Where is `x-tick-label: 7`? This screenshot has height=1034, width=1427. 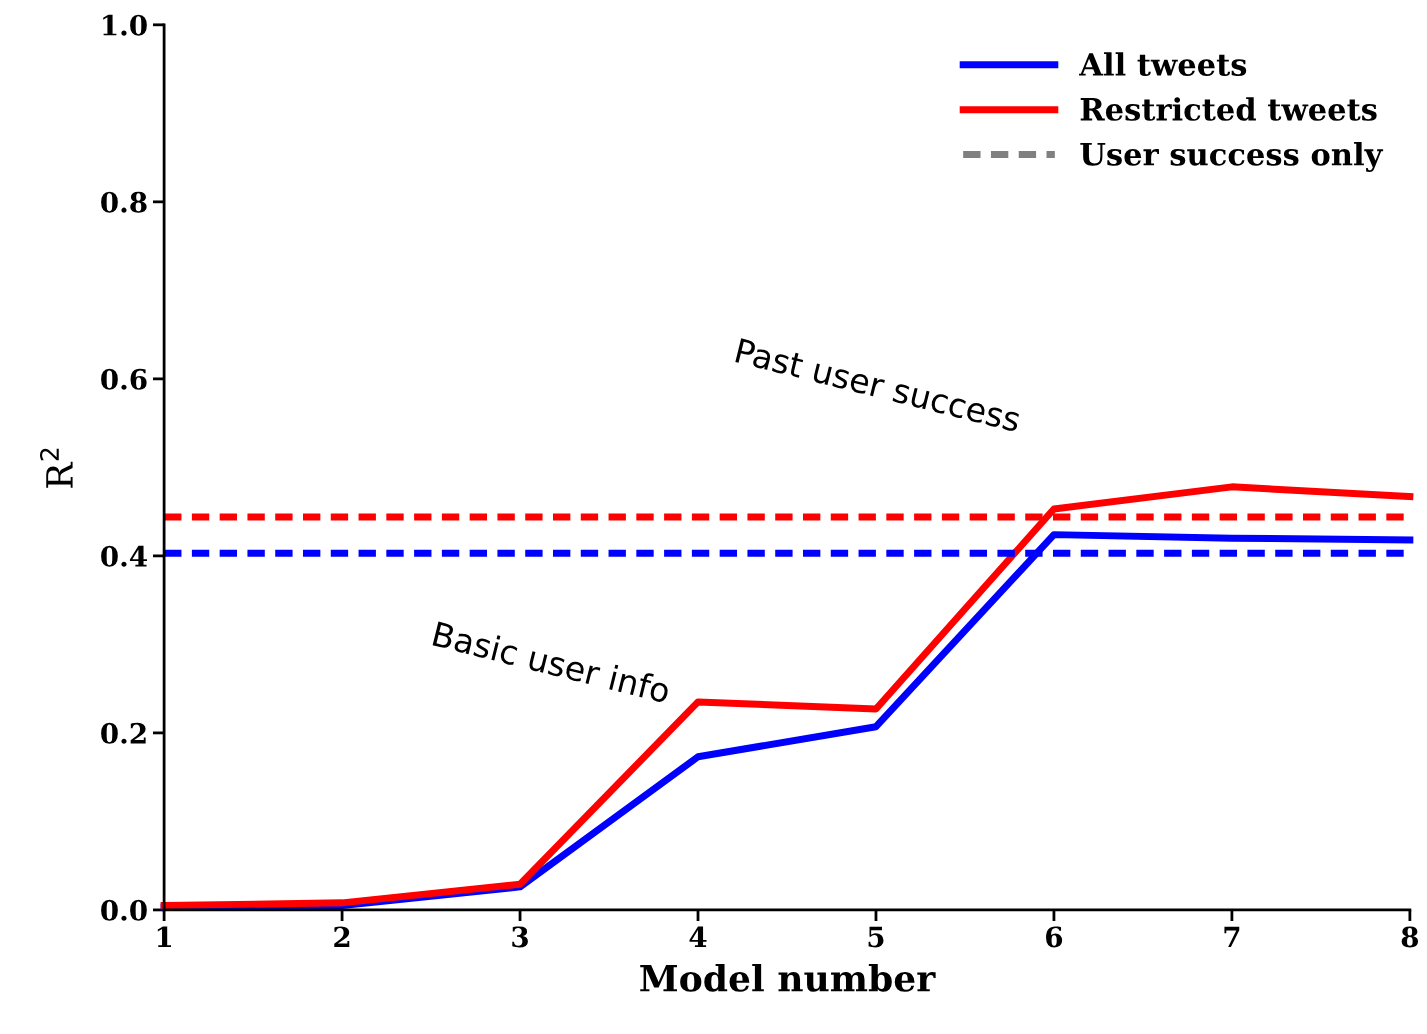
x-tick-label: 7 is located at coordinates (1232, 936).